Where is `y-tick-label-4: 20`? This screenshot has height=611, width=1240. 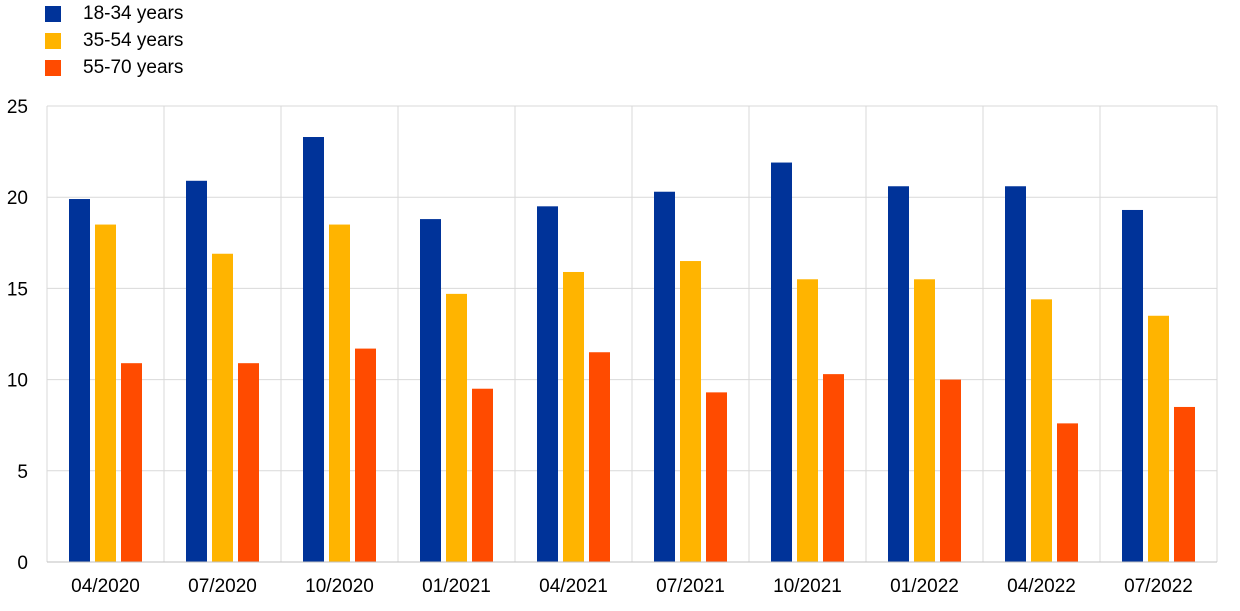 y-tick-label-4: 20 is located at coordinates (17, 198).